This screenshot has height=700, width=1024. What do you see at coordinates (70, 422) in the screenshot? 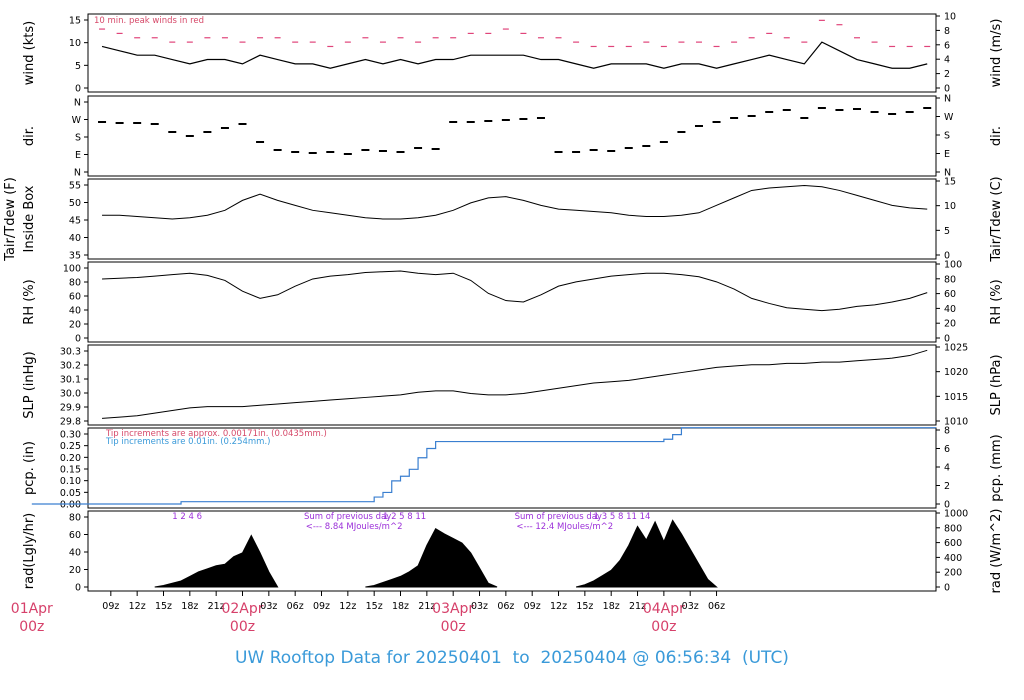
I see `slp-tick-label: 29.8` at bounding box center [70, 422].